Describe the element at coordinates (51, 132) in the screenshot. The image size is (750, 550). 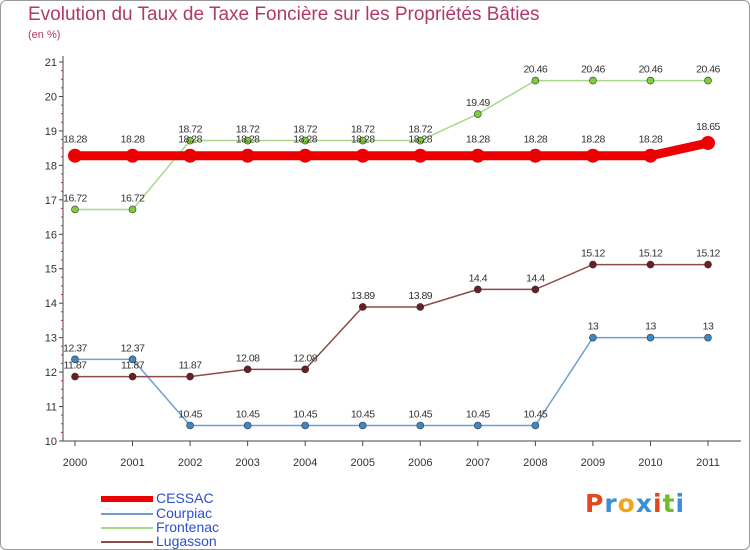
I see `y-tick-label: 19` at that location.